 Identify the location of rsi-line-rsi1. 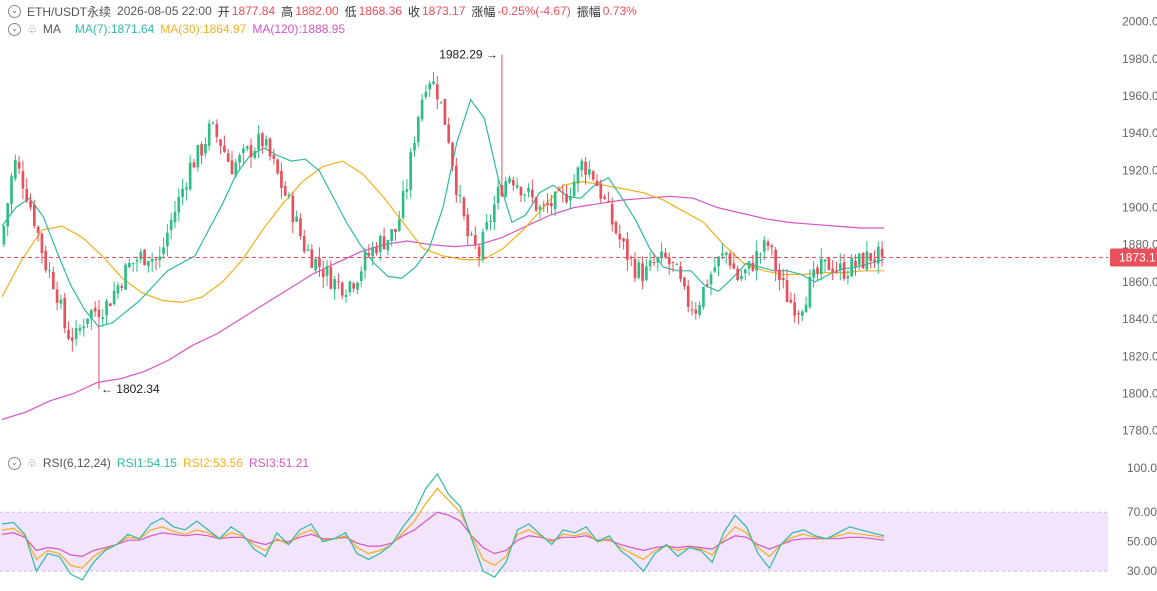
(443, 526).